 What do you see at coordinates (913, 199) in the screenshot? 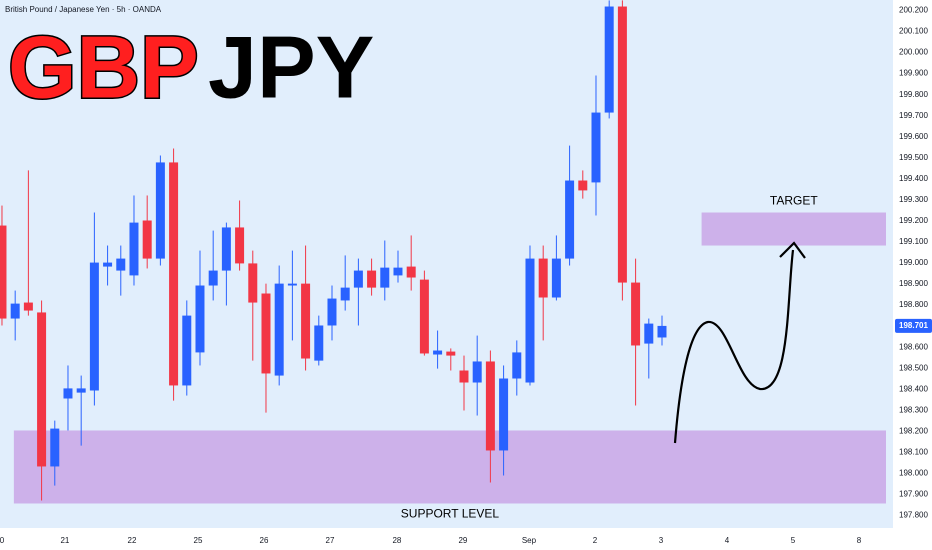
I see `y-tick-label: 199.300` at bounding box center [913, 199].